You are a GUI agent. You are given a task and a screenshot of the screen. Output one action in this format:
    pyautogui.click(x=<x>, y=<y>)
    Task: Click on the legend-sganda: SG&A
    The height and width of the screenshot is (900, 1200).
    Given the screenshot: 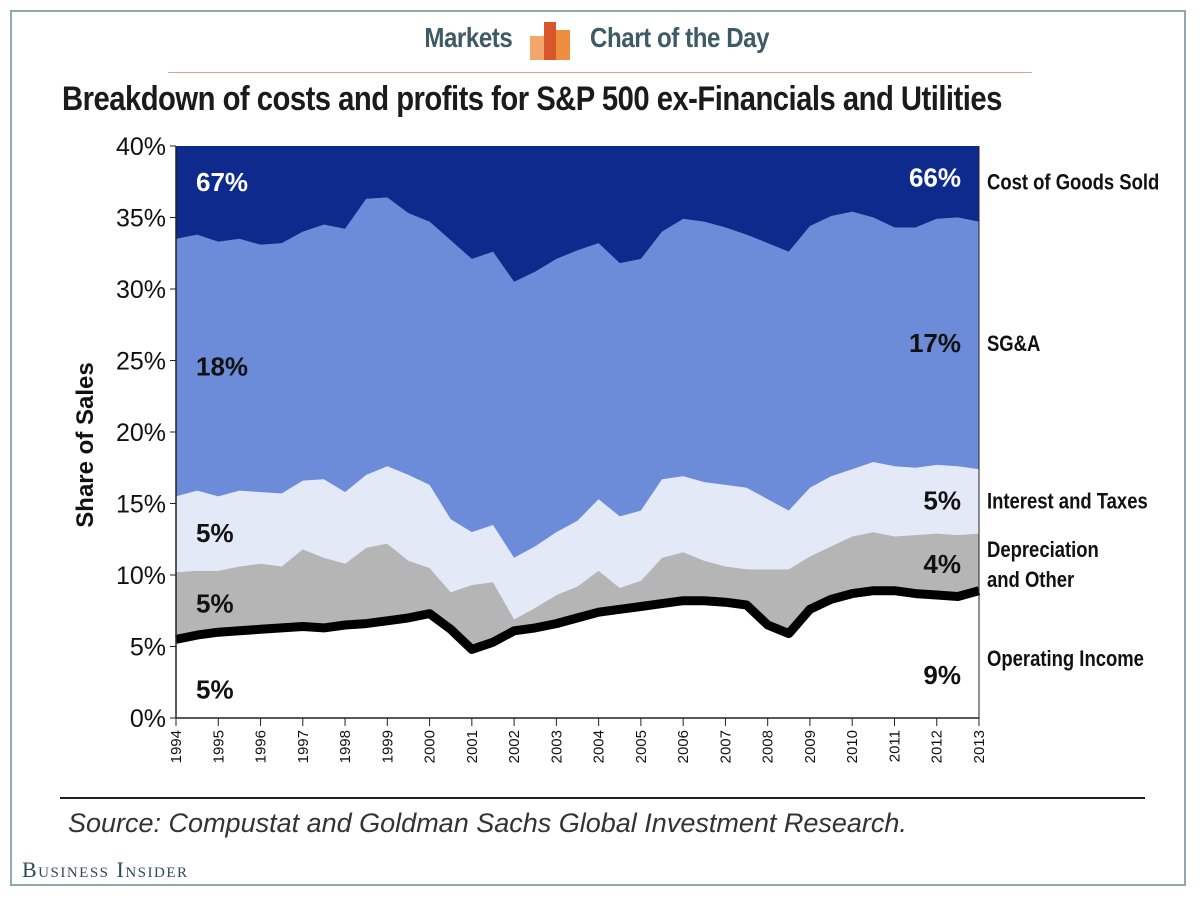 What is the action you would take?
    pyautogui.click(x=1014, y=345)
    